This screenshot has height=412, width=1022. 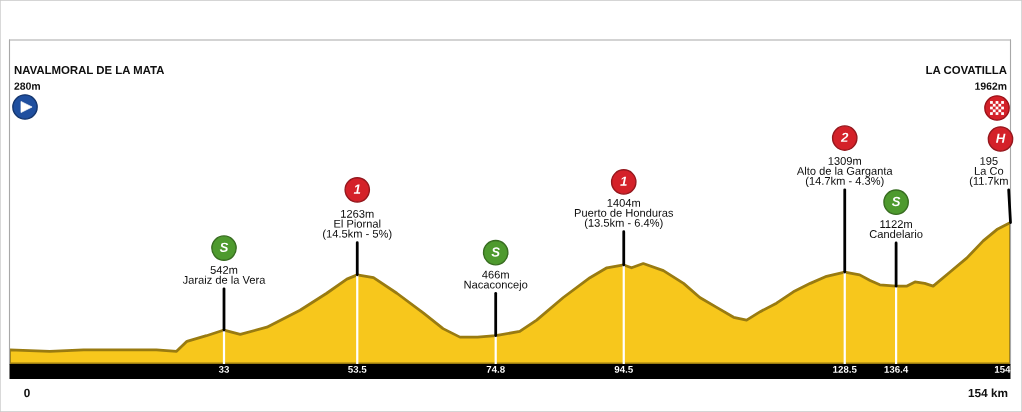 What do you see at coordinates (224, 369) in the screenshot?
I see `x-tick-label: 33` at bounding box center [224, 369].